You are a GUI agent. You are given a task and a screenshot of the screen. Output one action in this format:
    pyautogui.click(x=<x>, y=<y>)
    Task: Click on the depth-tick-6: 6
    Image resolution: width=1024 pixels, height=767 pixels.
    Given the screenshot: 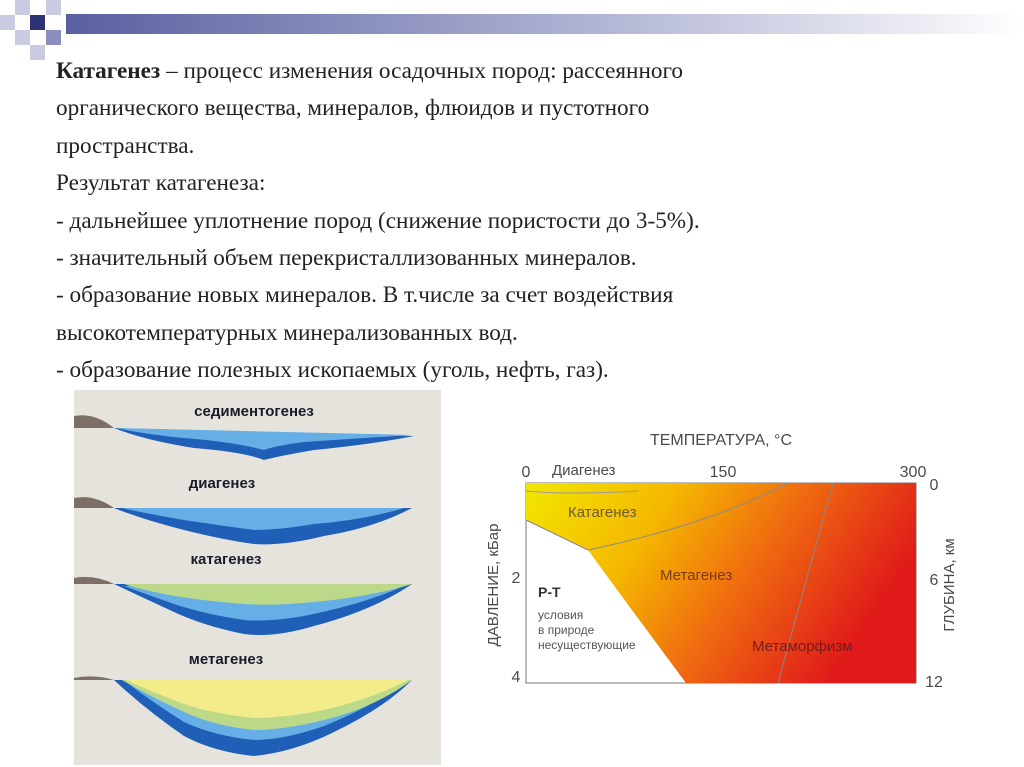 What is the action you would take?
    pyautogui.click(x=934, y=580)
    